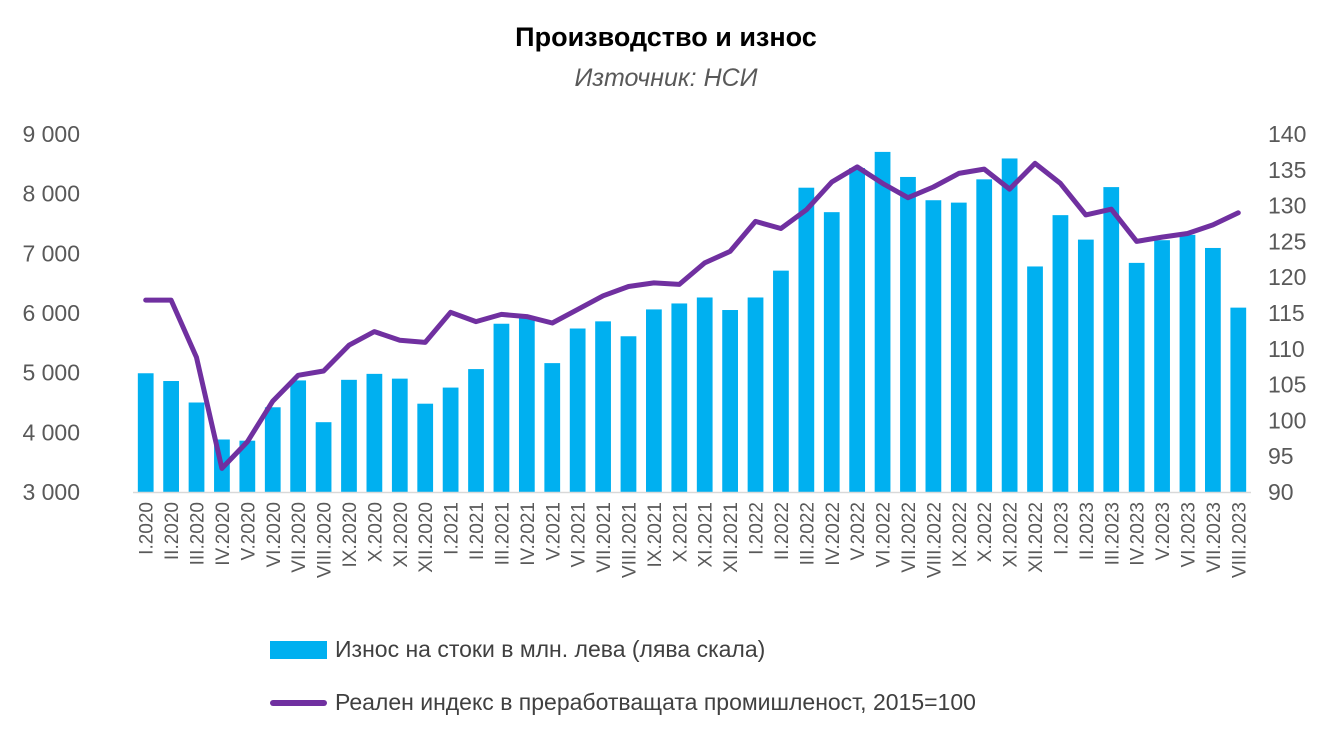  Describe the element at coordinates (1287, 420) in the screenshot. I see `y-right-tick-label-2: 100` at that location.